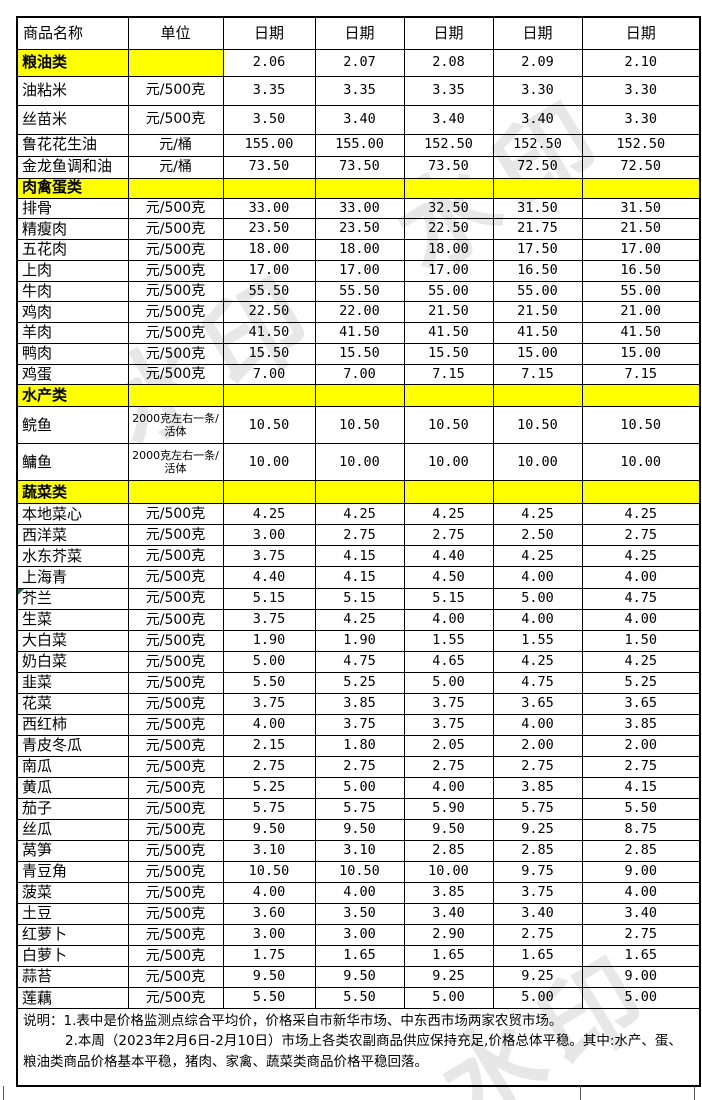 This screenshot has height=1100, width=702. What do you see at coordinates (269, 745) in the screenshot?
I see `price-cell: 2.15` at bounding box center [269, 745].